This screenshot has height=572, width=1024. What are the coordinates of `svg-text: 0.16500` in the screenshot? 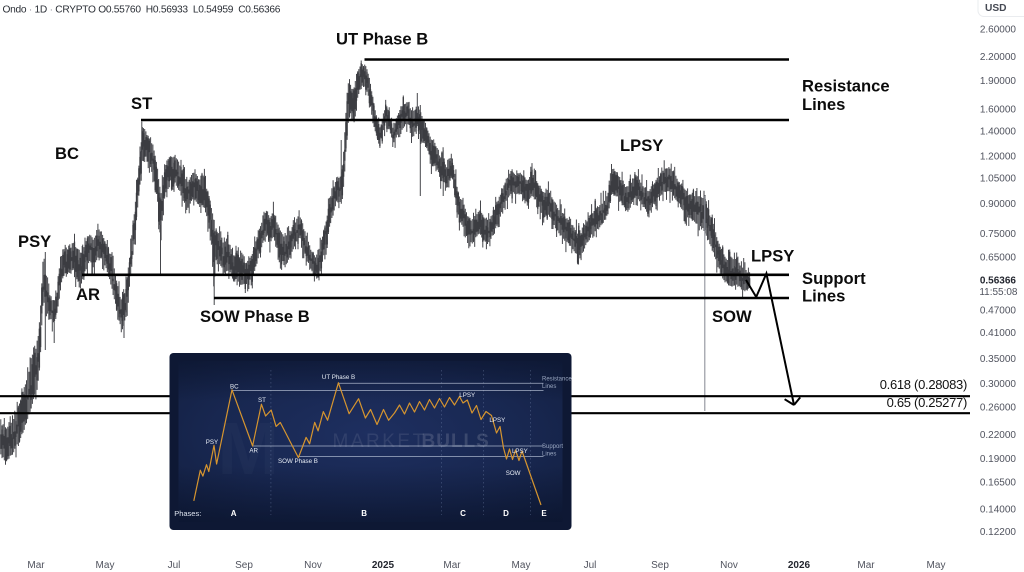 It's located at (998, 482).